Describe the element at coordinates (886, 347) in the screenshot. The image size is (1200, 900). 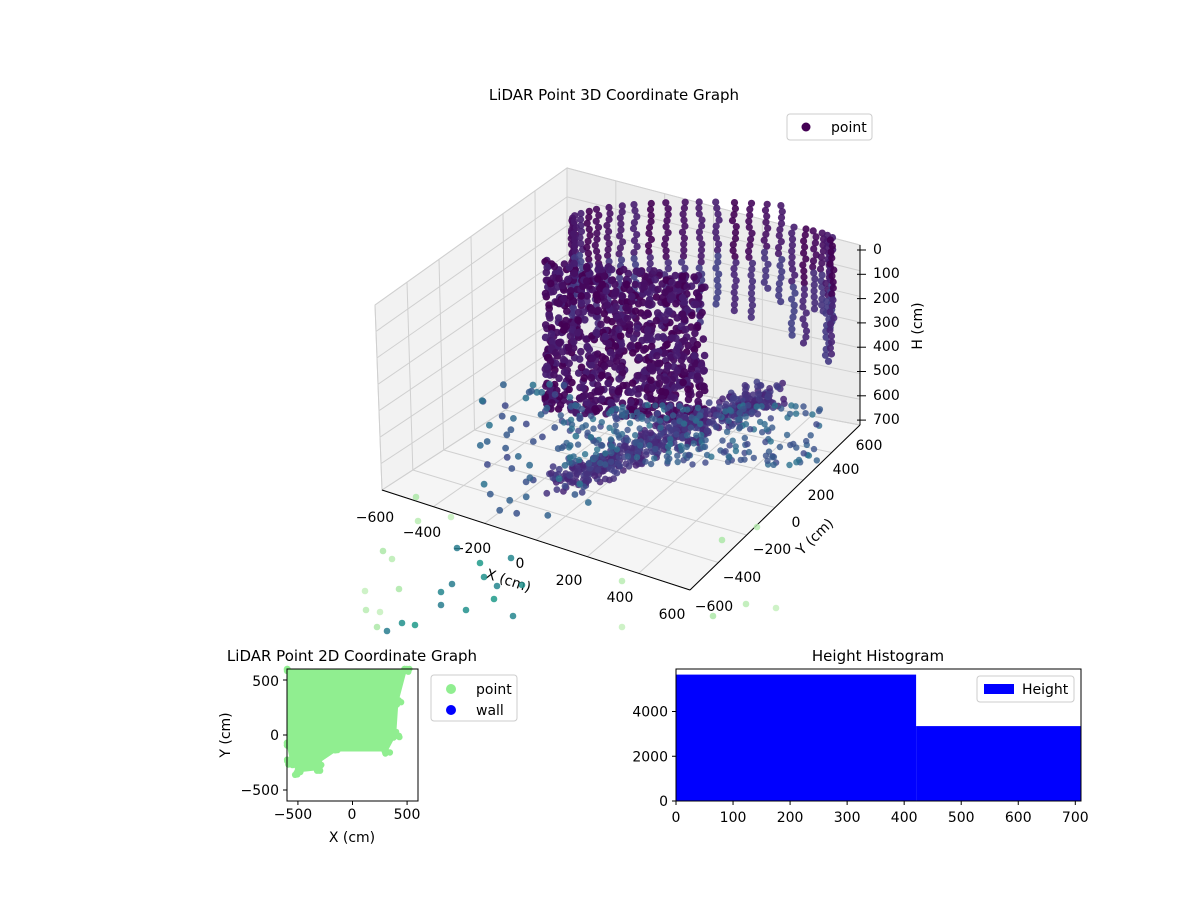
I see `z3d-tick-label: 400` at that location.